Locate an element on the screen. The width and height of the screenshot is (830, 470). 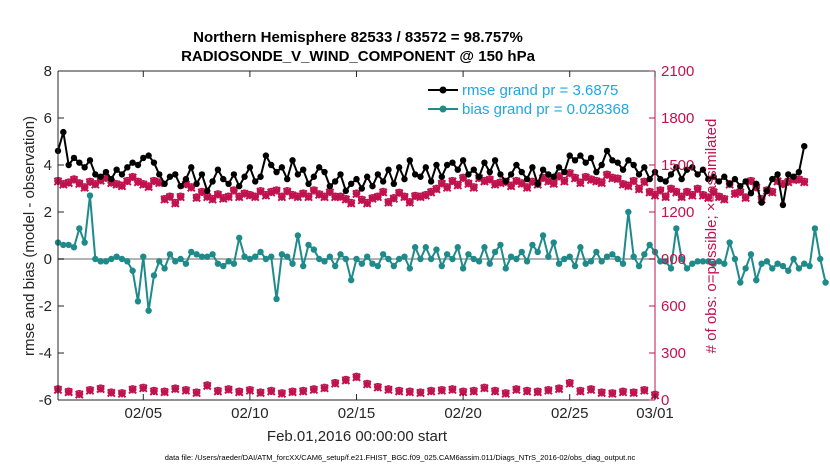
legend-rmse-label: rmse grand pr = 3.6875 is located at coordinates (540, 90).